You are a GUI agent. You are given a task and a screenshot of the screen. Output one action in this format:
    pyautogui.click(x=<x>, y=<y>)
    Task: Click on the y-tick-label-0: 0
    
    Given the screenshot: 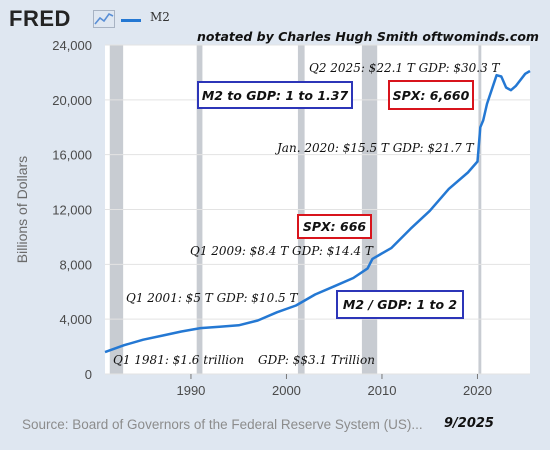 What is the action you would take?
    pyautogui.click(x=88, y=374)
    